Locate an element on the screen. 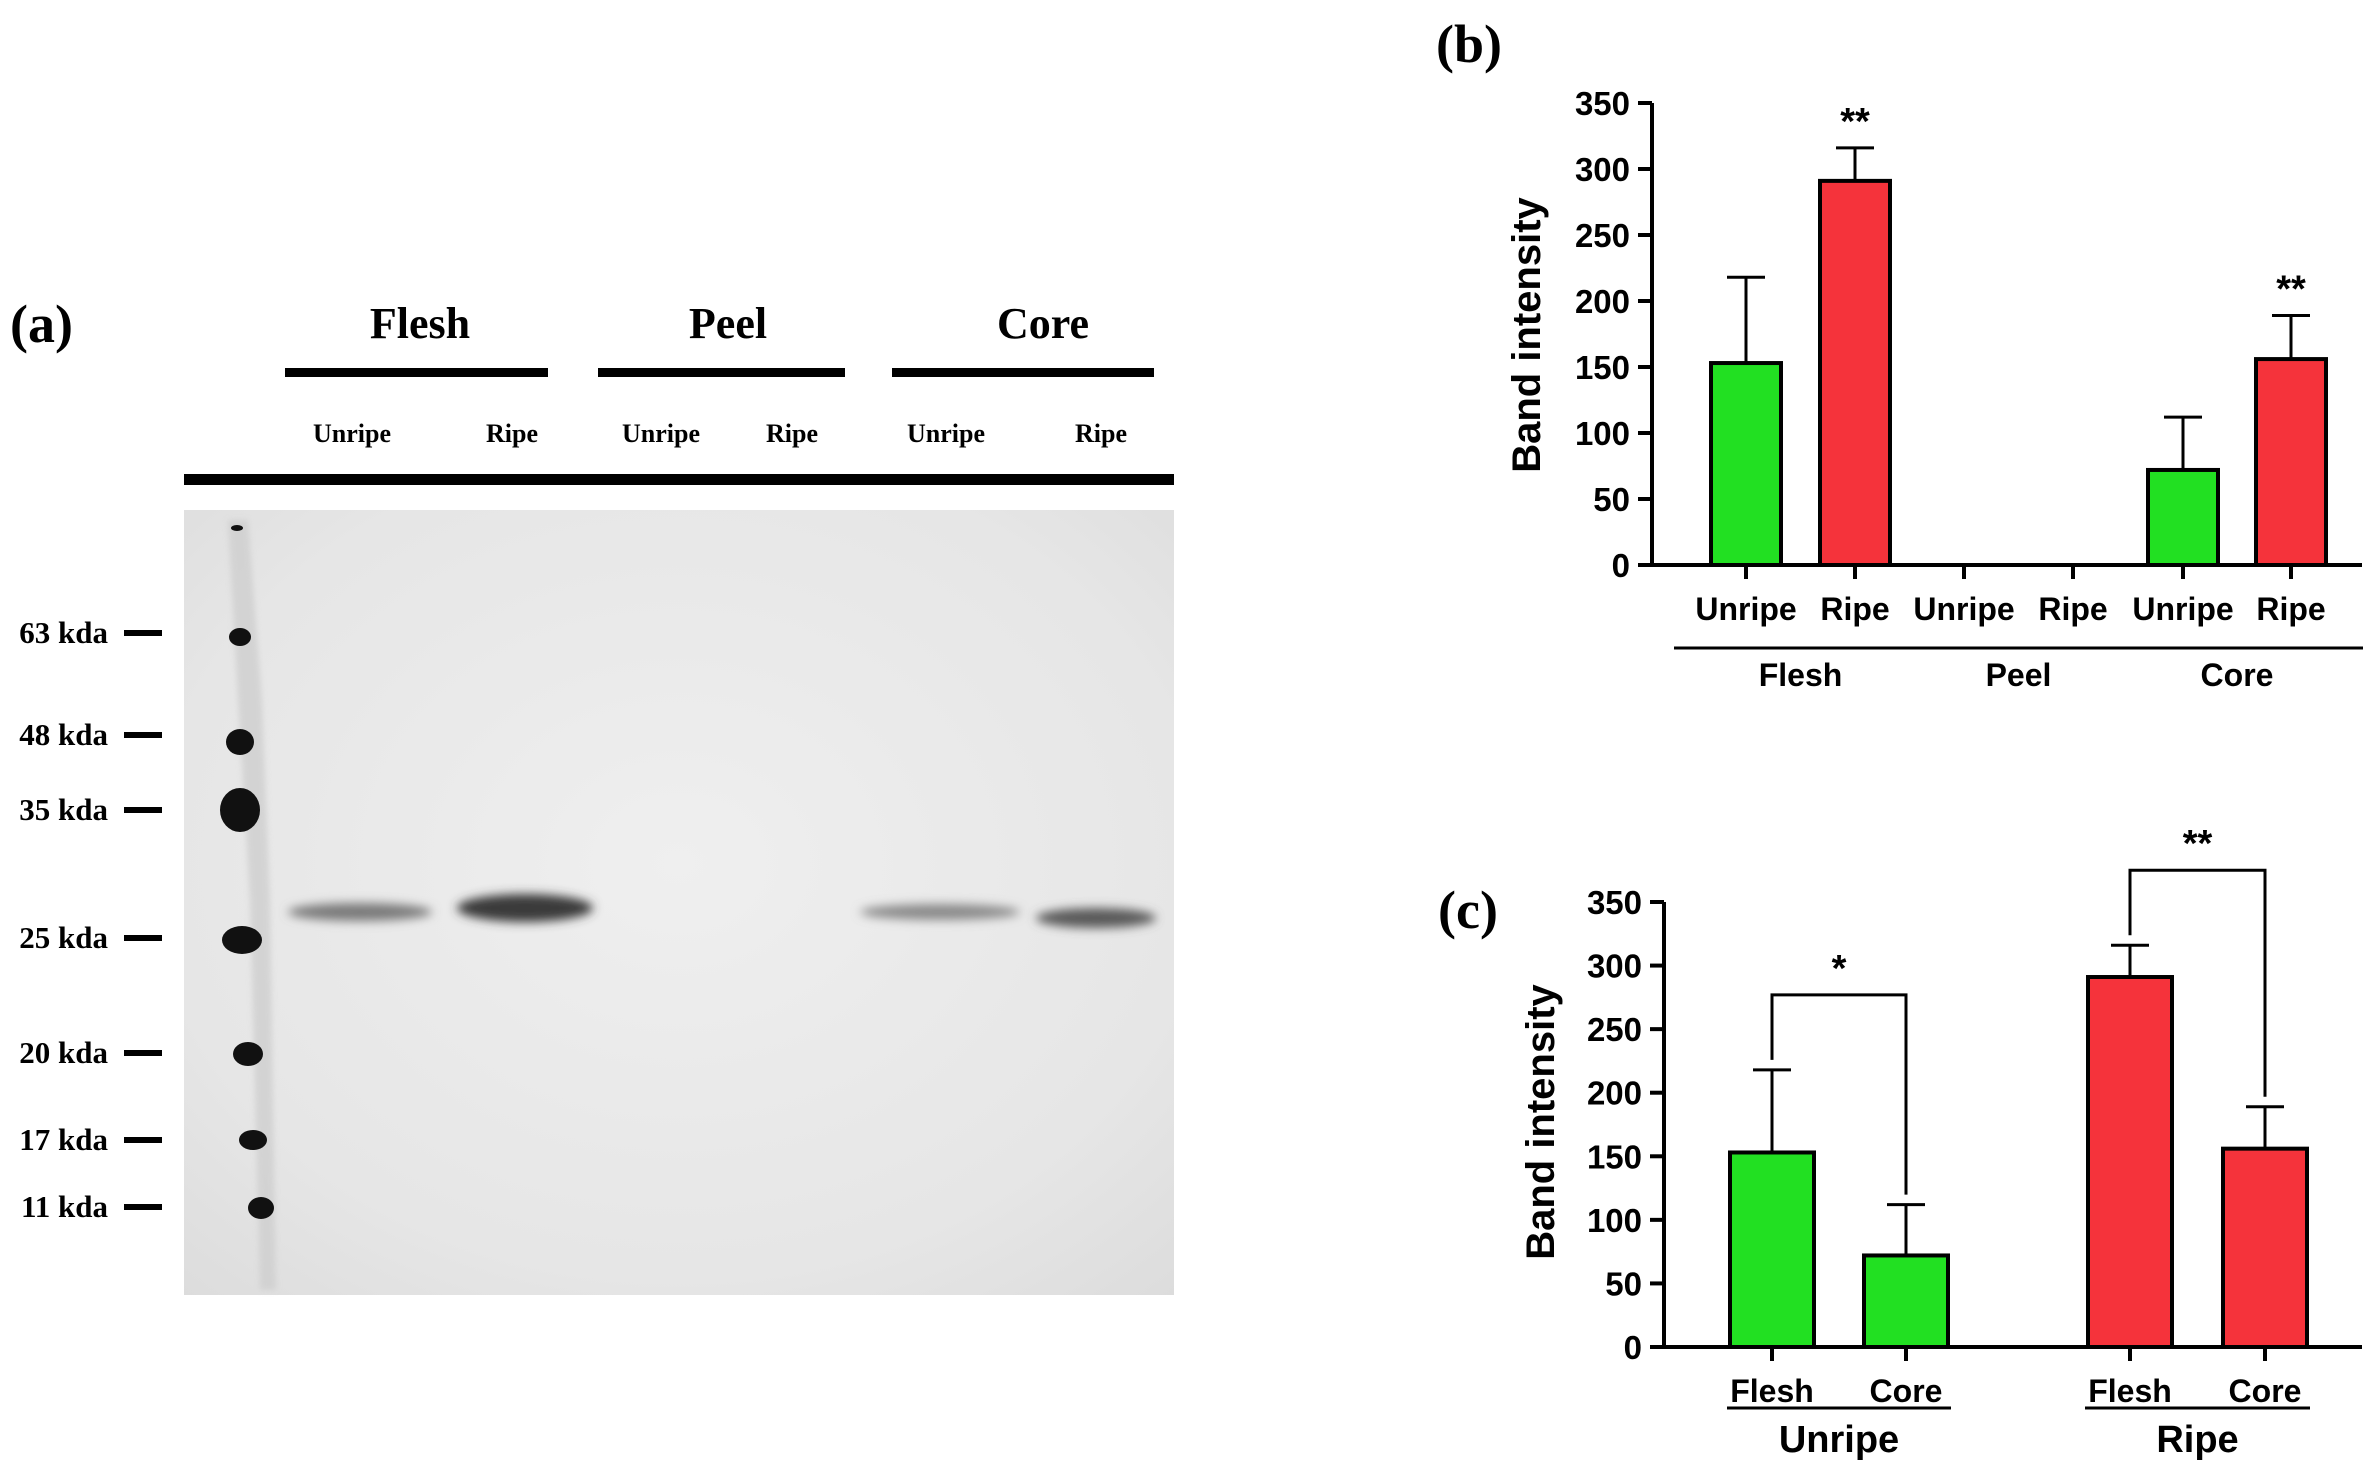 Image resolution: width=2374 pixels, height=1467 pixels. gel-group-label-flesh: Flesh is located at coordinates (420, 323).